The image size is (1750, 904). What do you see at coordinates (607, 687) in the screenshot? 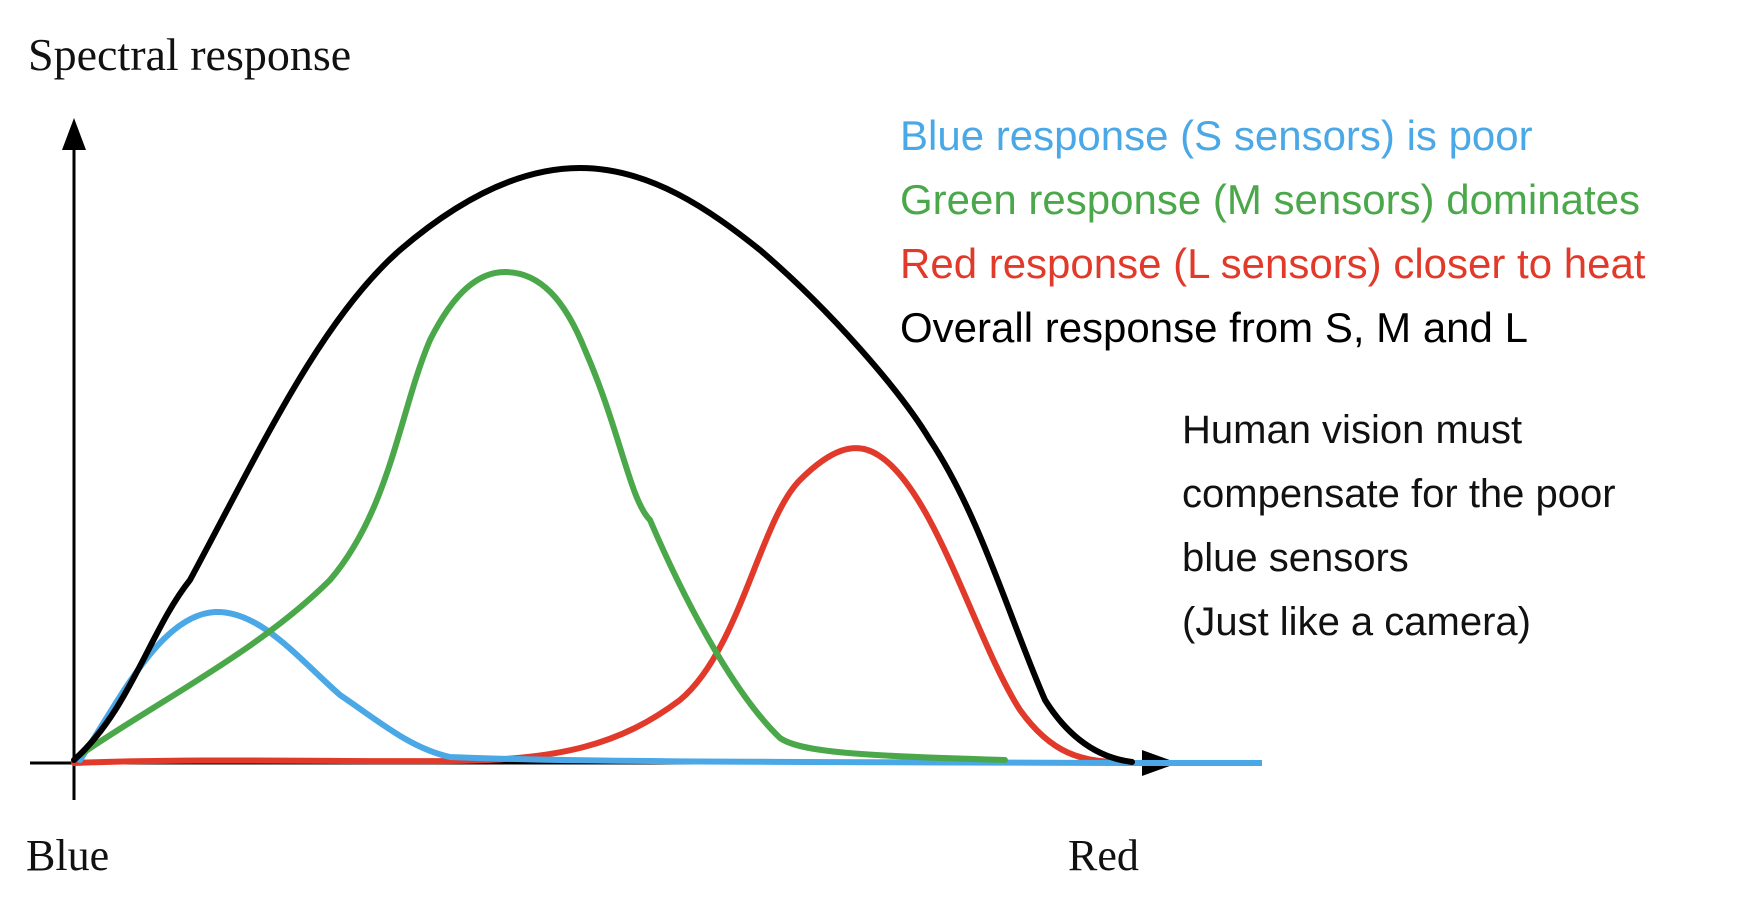
I see `blue-response-curve` at bounding box center [607, 687].